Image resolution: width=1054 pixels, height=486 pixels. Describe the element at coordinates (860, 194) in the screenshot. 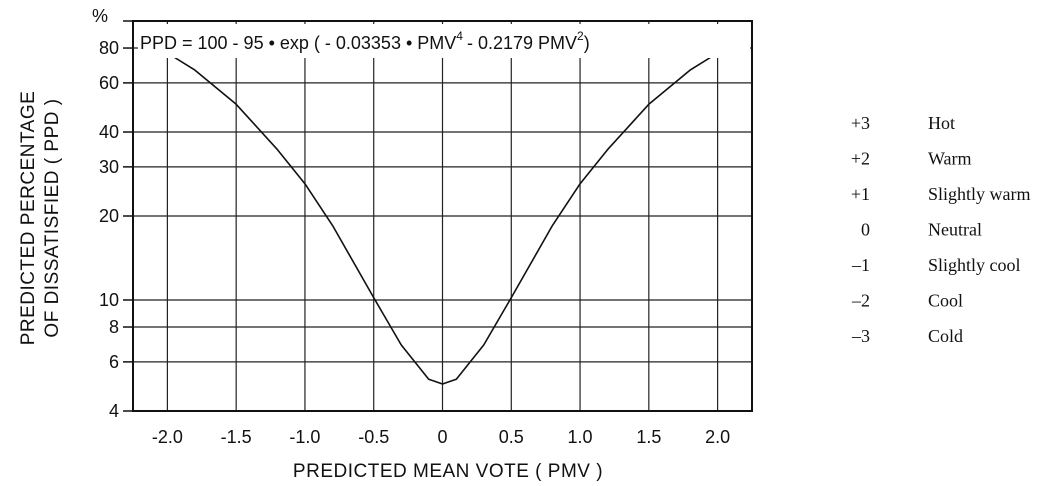

I see `scale-value: +1` at that location.